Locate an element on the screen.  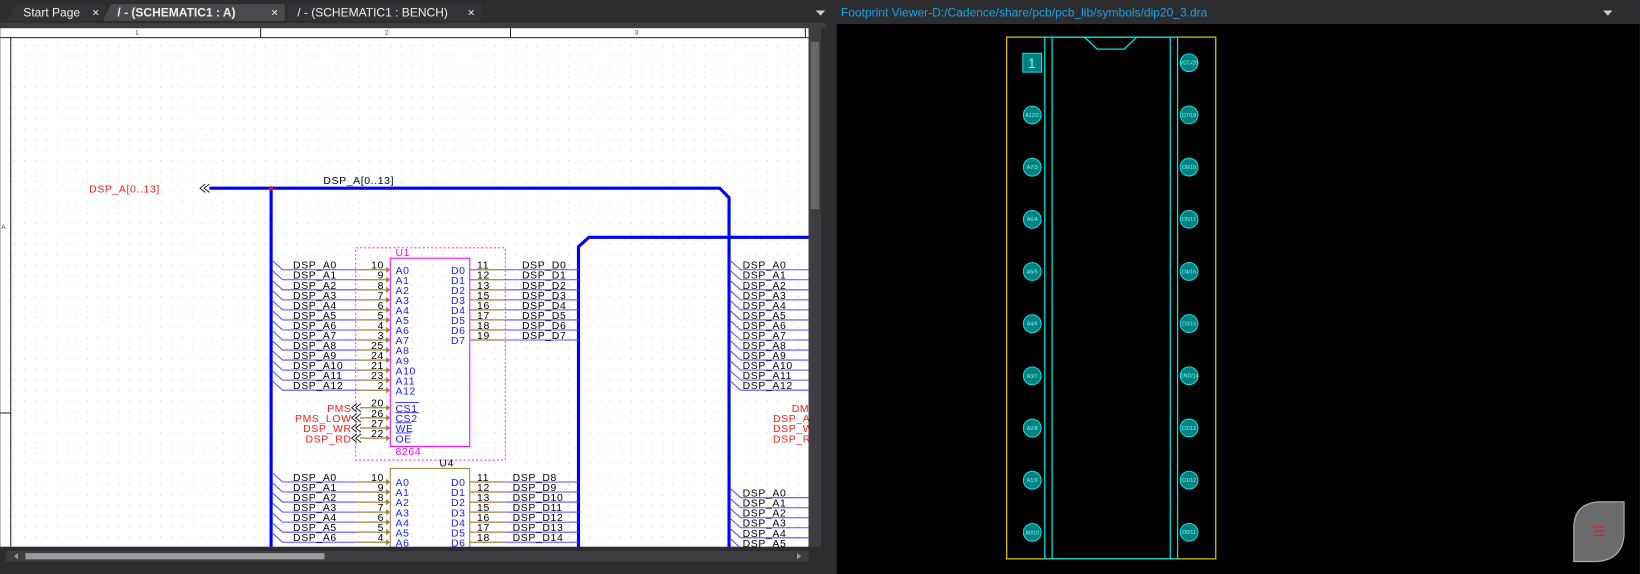
pad: A6/4 is located at coordinates (1032, 219).